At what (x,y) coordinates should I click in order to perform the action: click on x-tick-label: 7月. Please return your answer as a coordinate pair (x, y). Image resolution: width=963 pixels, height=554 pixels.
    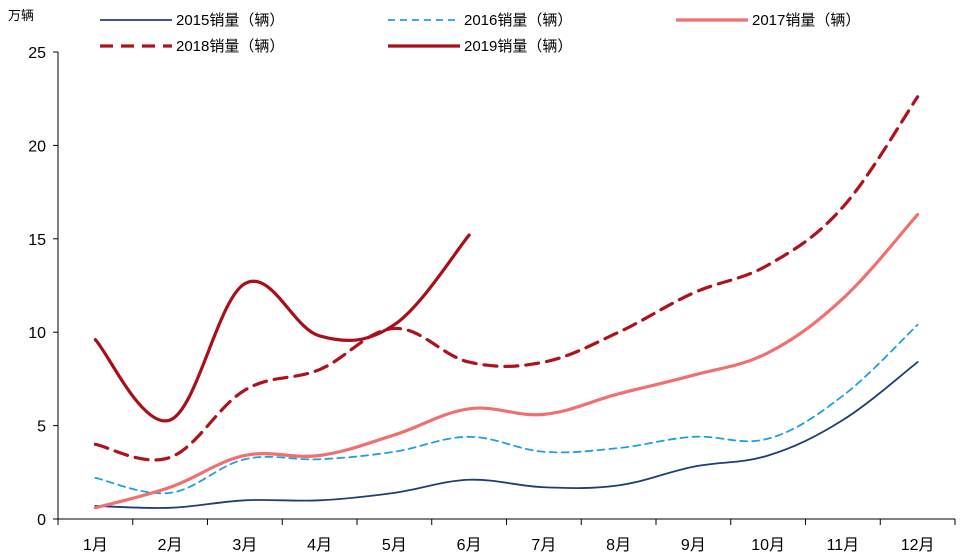
    Looking at the image, I should click on (543, 545).